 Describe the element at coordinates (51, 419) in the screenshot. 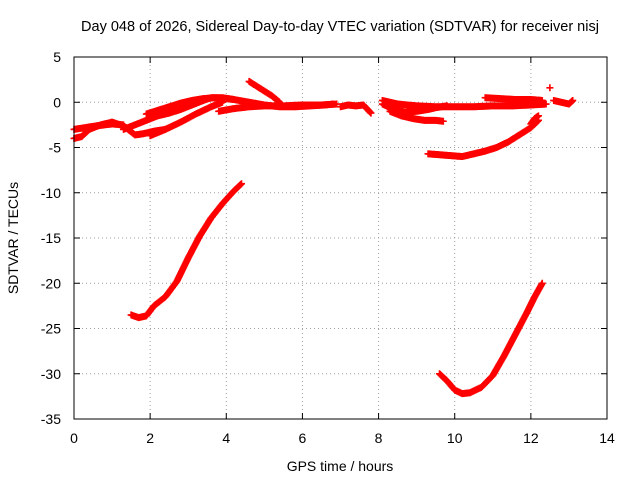

I see `y-tick-label: -35` at that location.